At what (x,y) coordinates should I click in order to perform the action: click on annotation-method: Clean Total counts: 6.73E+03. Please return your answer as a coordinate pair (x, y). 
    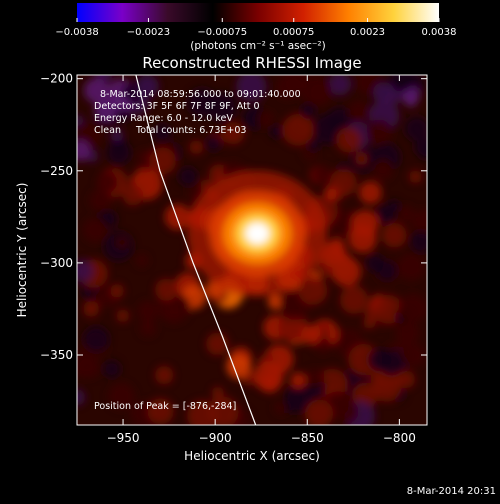
    Looking at the image, I should click on (170, 130).